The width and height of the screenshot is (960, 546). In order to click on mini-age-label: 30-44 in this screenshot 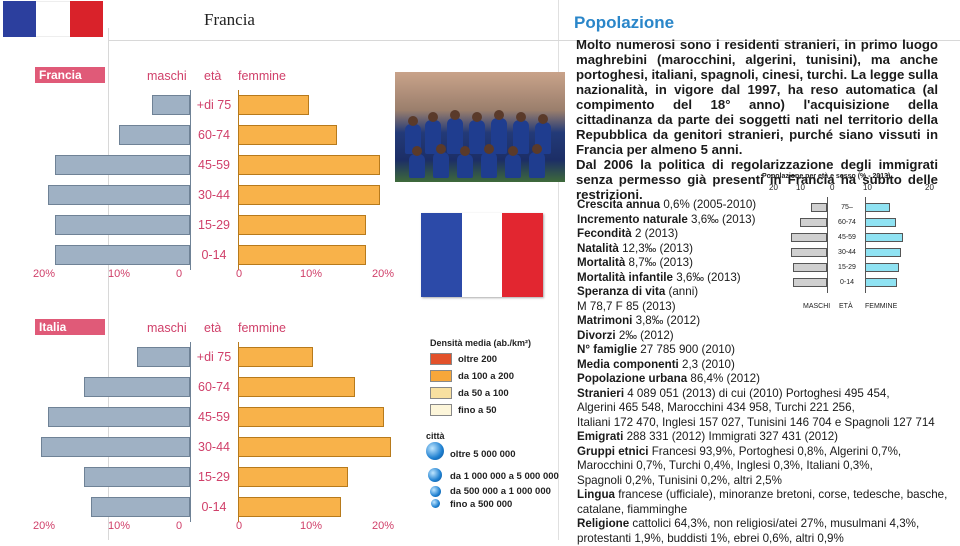, I will do `click(847, 252)`.